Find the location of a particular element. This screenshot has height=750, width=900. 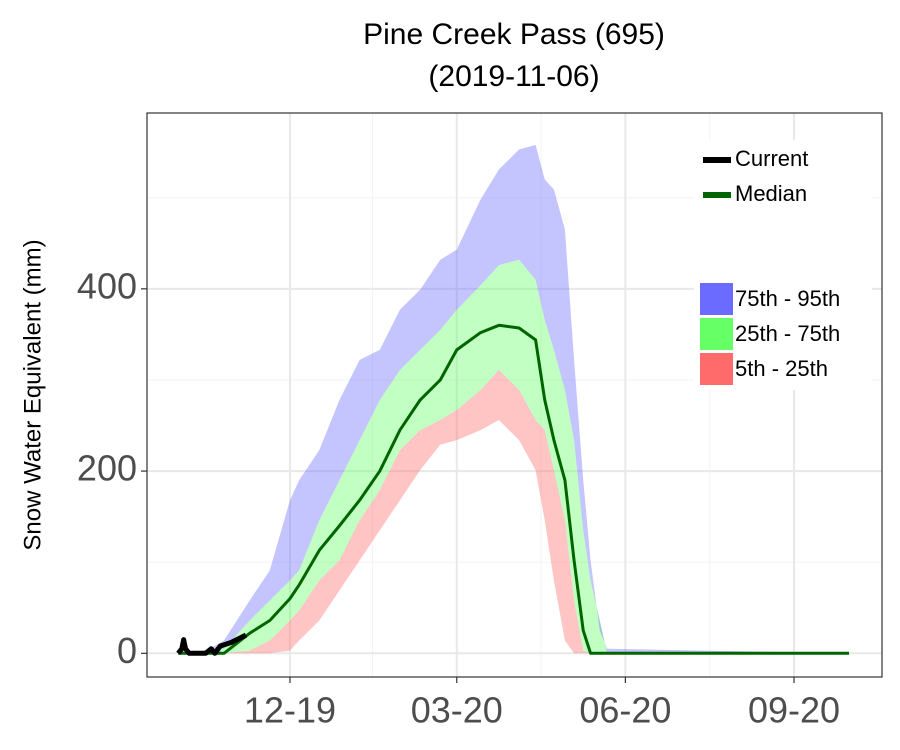

x-tick-label: 03-20 is located at coordinates (457, 710).